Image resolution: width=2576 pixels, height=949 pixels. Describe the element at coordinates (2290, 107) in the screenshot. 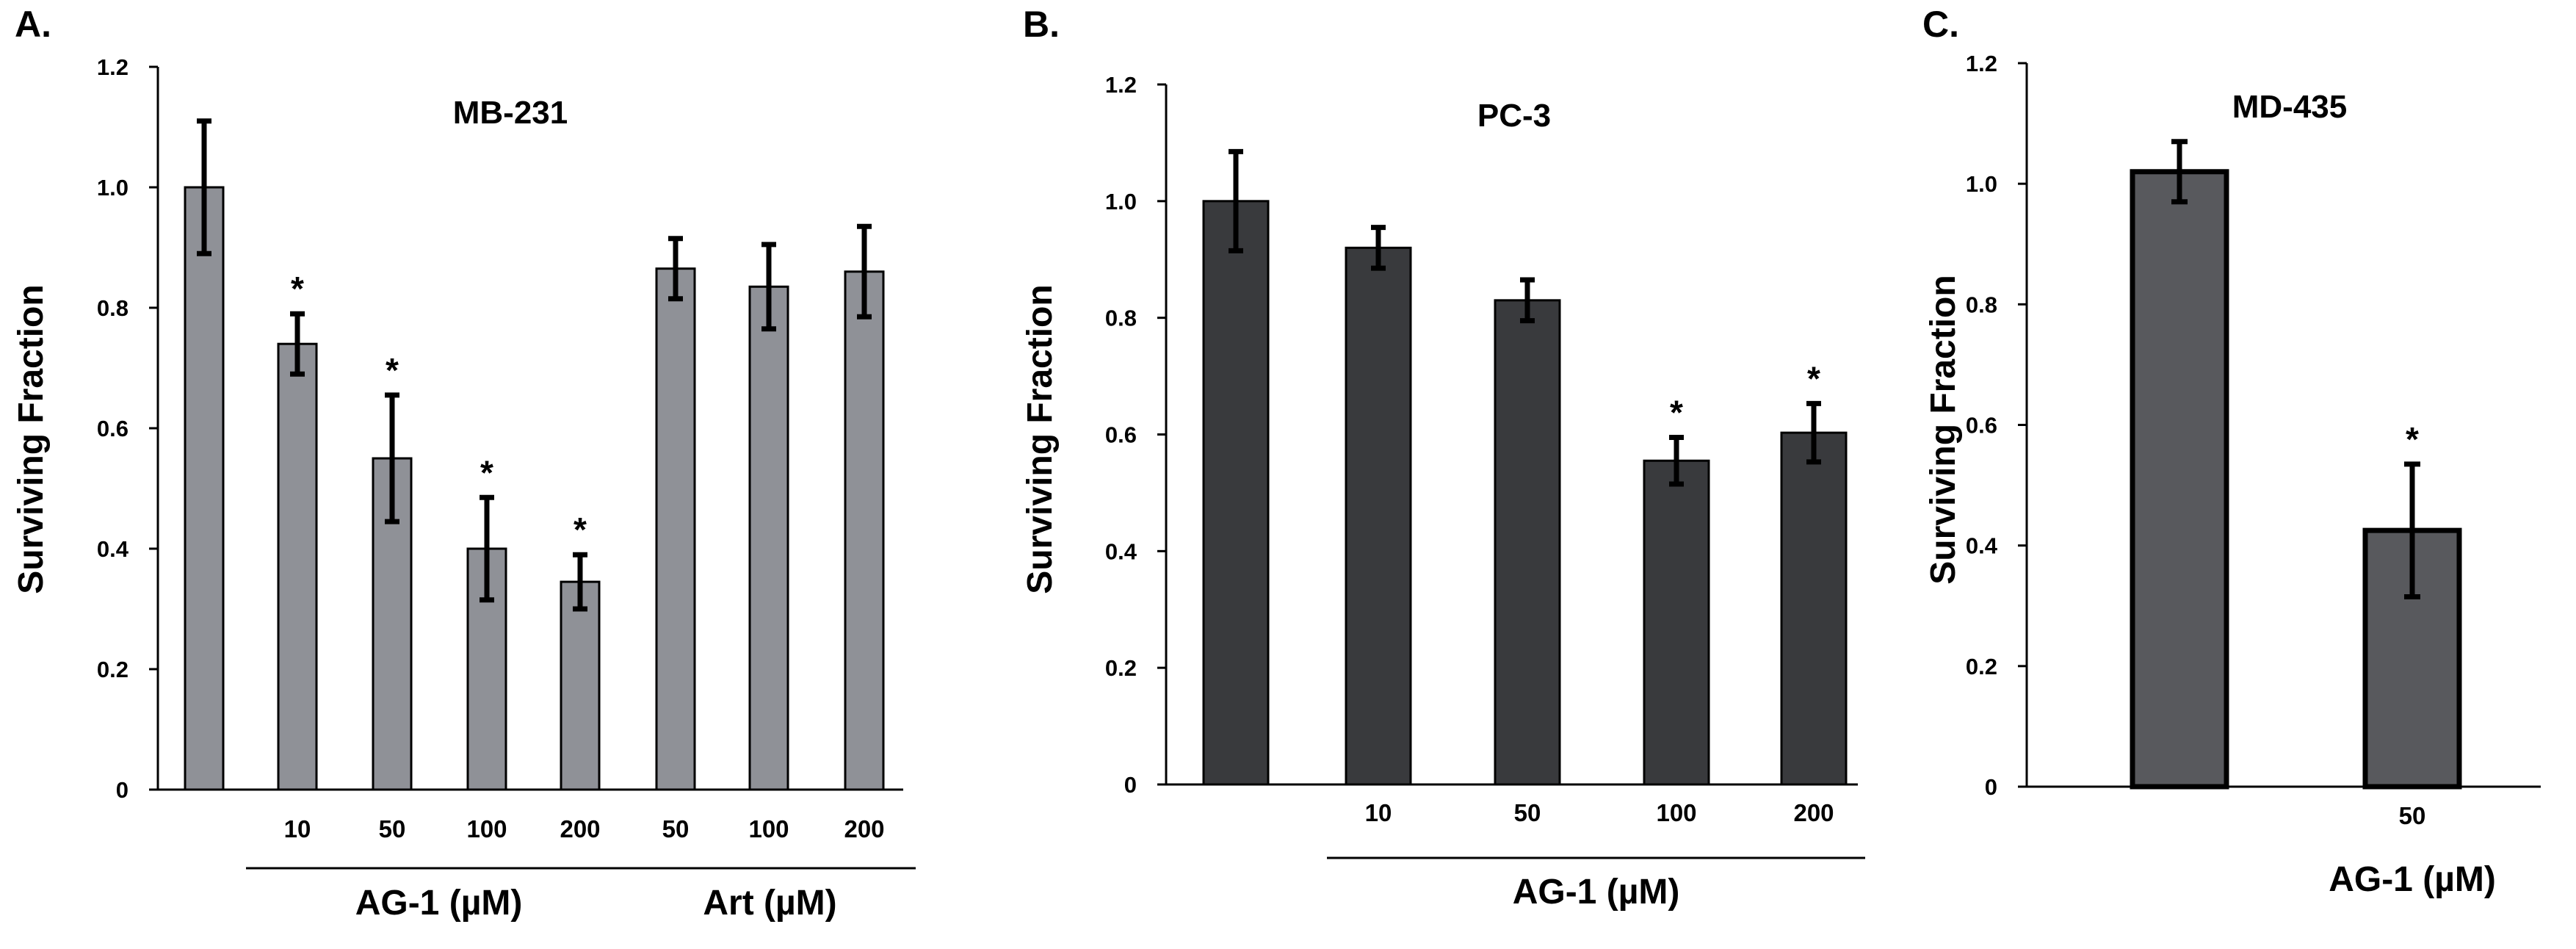

I see `chart-title: MD-435` at that location.